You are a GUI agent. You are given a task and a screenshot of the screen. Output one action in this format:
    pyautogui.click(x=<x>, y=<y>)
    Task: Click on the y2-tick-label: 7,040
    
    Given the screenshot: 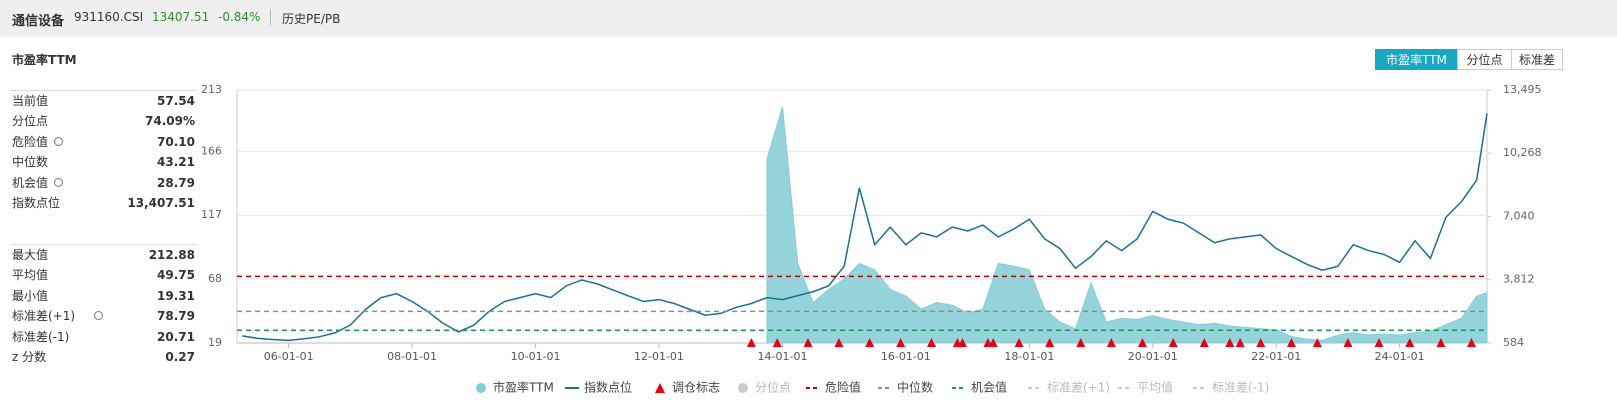 What is the action you would take?
    pyautogui.click(x=1519, y=215)
    